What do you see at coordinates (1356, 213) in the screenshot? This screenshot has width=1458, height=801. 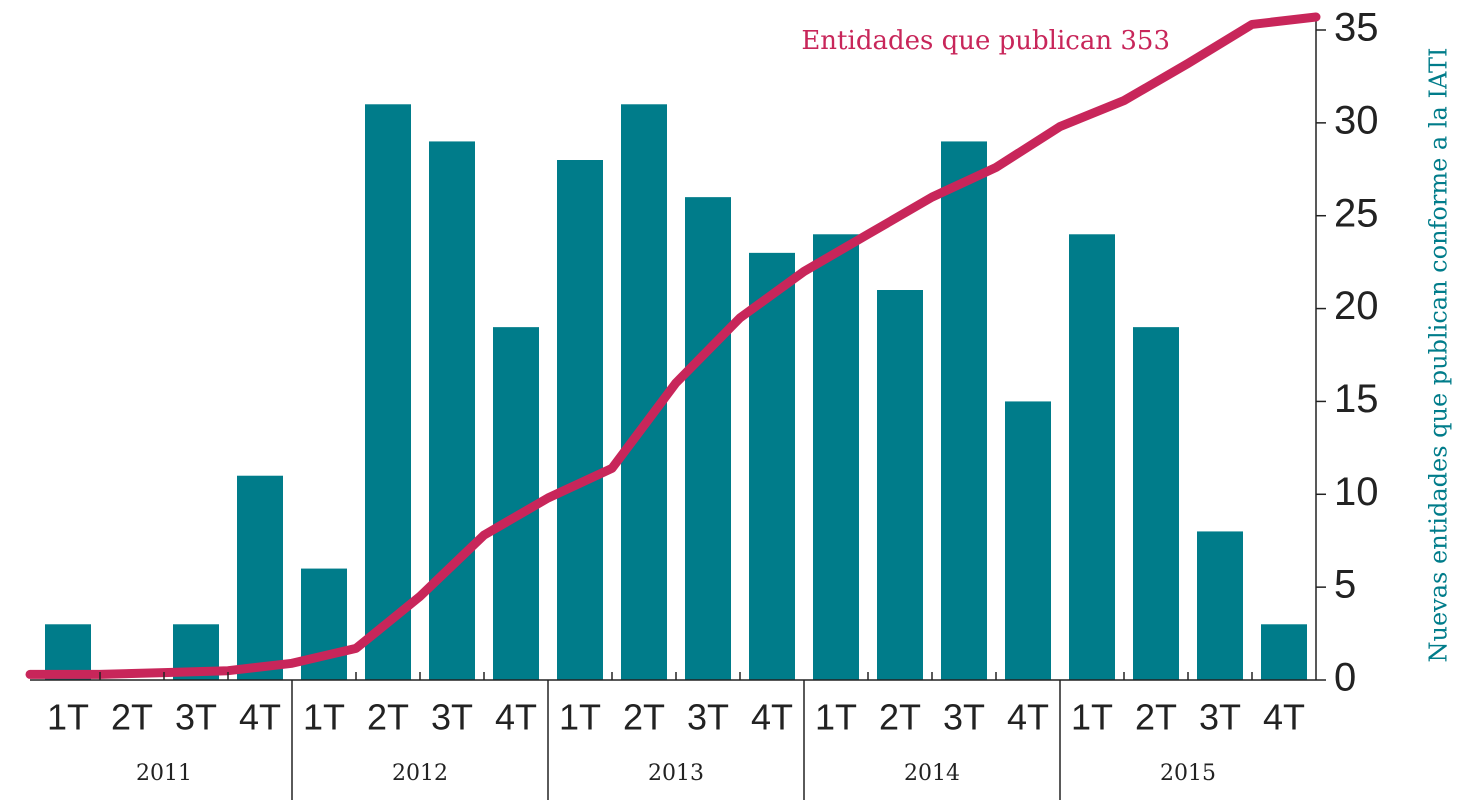 I see `y-tick-label: 25` at bounding box center [1356, 213].